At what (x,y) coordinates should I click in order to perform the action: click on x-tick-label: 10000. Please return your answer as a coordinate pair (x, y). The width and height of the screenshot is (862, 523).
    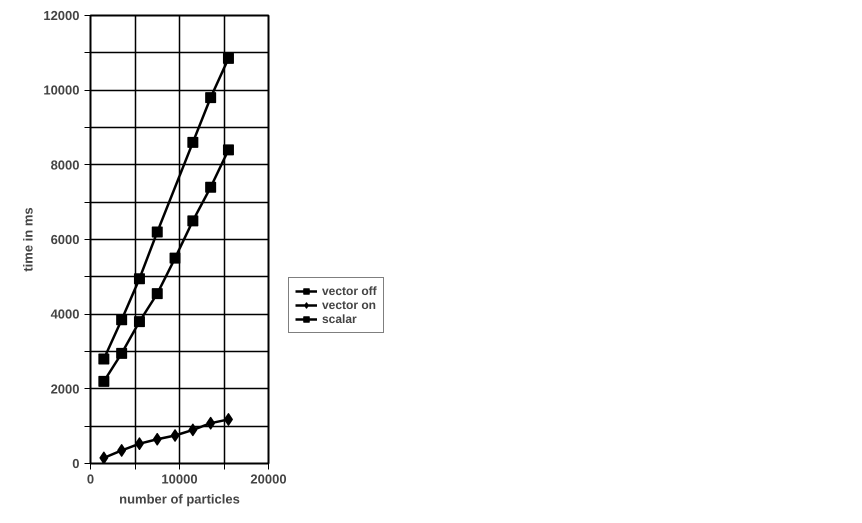
    Looking at the image, I should click on (179, 479).